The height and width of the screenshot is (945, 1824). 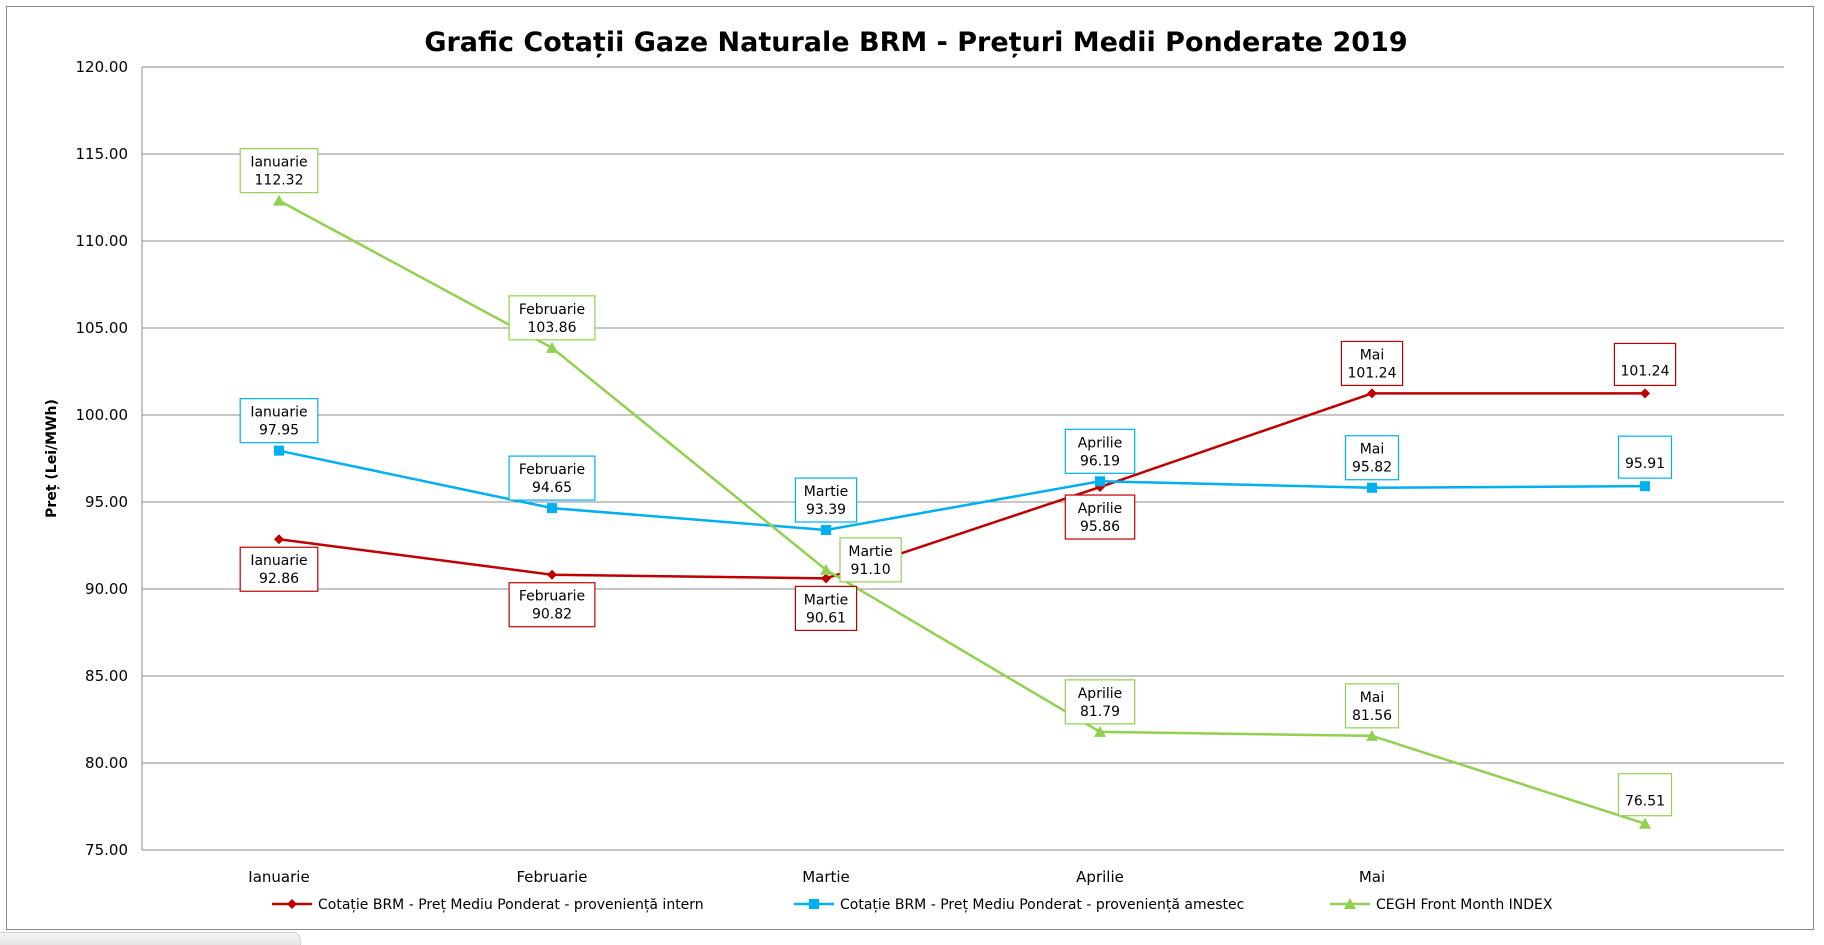 I want to click on data-label: Mai 81.56, so click(x=1372, y=706).